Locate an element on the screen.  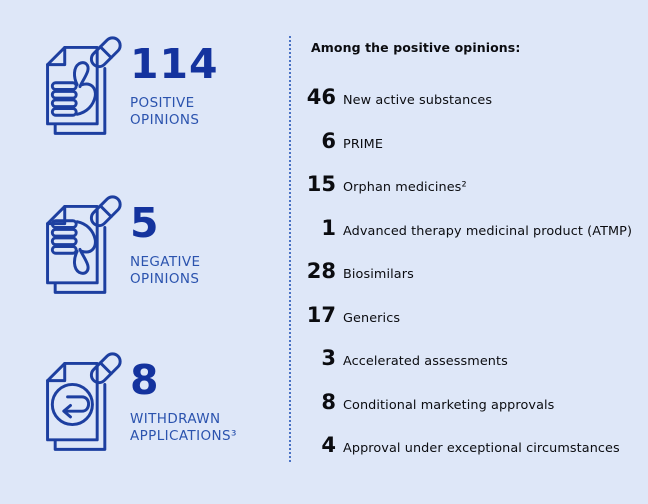
breakdown-label: Conditional marketing approvals is located at coordinates (449, 405).